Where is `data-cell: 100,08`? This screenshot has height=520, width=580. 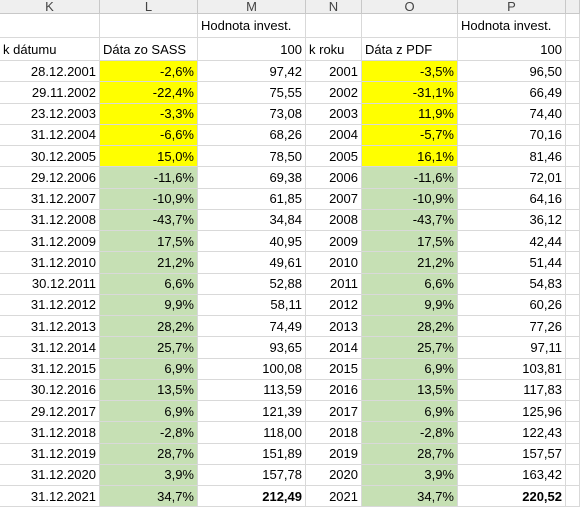
data-cell: 100,08 is located at coordinates (252, 369).